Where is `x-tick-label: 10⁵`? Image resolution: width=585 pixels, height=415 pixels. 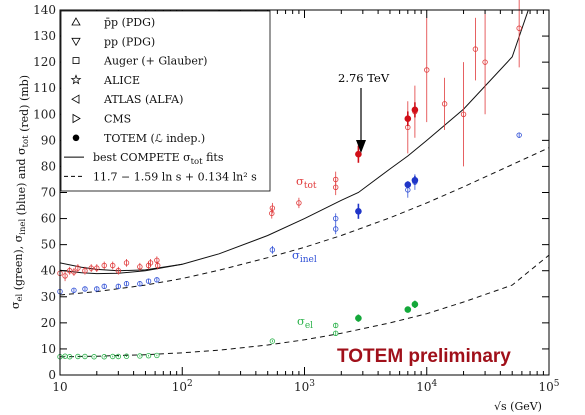 x-tick-label: 10⁵ is located at coordinates (548, 386).